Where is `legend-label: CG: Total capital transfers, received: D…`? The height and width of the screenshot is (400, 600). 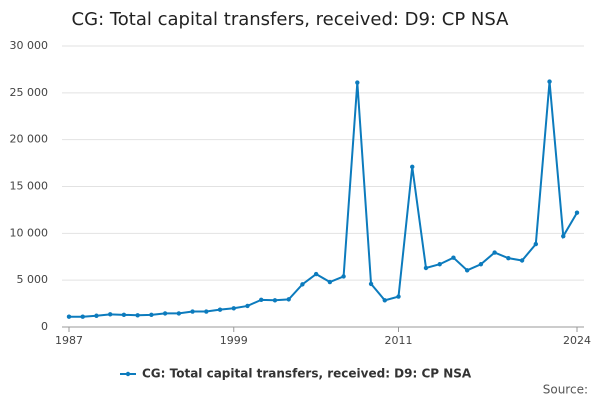 legend-label: CG: Total capital transfers, received: D… is located at coordinates (307, 374).